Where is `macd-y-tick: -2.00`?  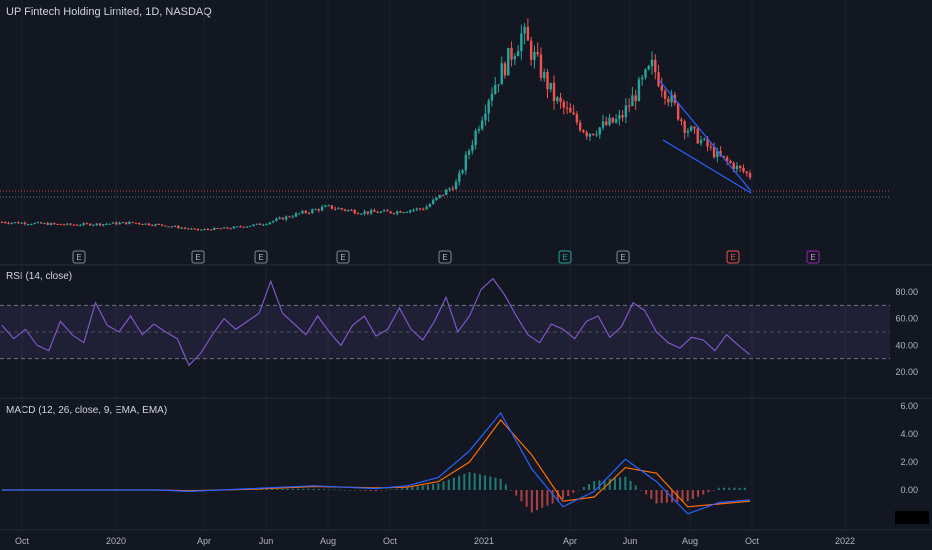 macd-y-tick: -2.00 is located at coordinates (907, 518).